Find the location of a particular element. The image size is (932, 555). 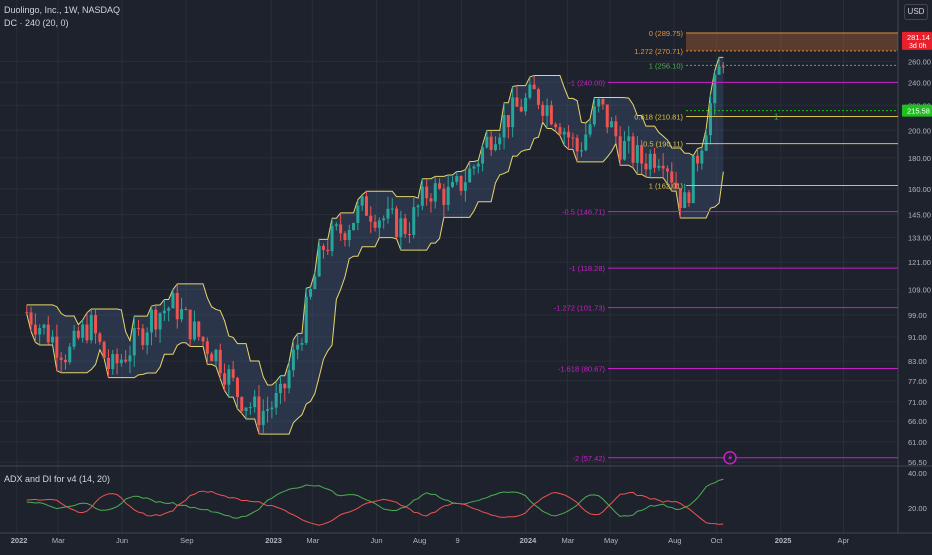

fib-level-label: 0.618 (210.81) is located at coordinates (658, 116).